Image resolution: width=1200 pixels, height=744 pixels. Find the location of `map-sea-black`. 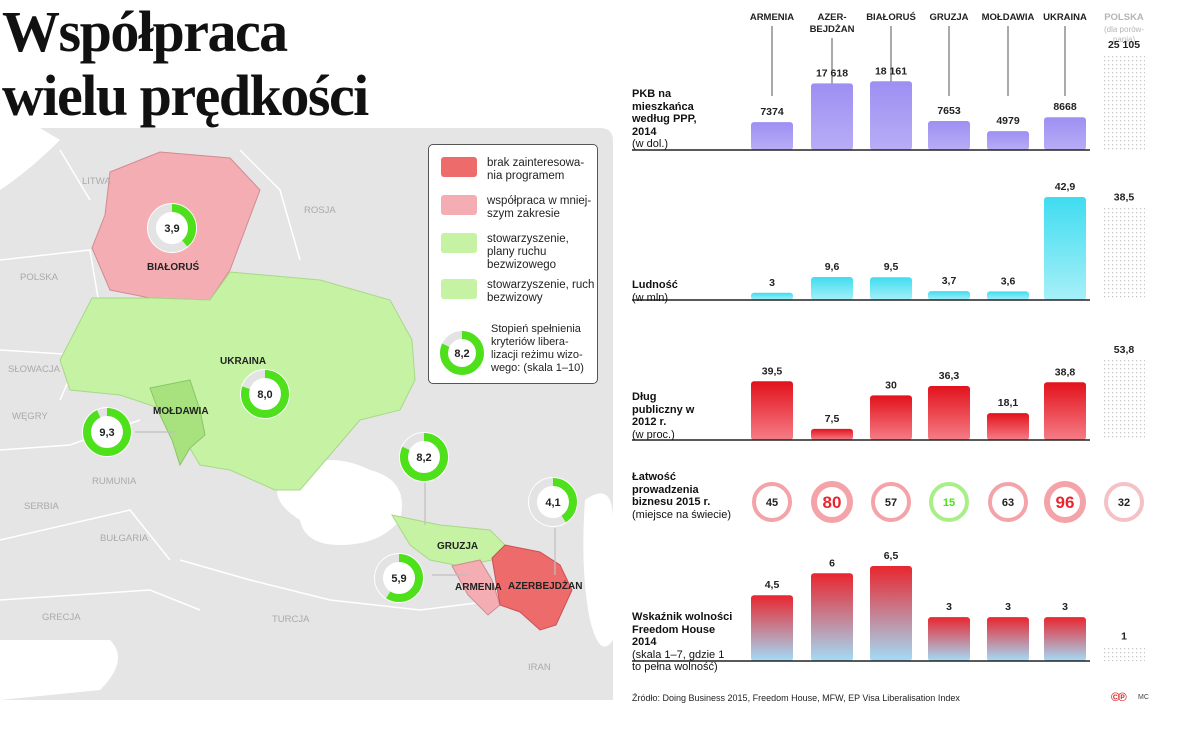

map-sea-black is located at coordinates (339, 502).